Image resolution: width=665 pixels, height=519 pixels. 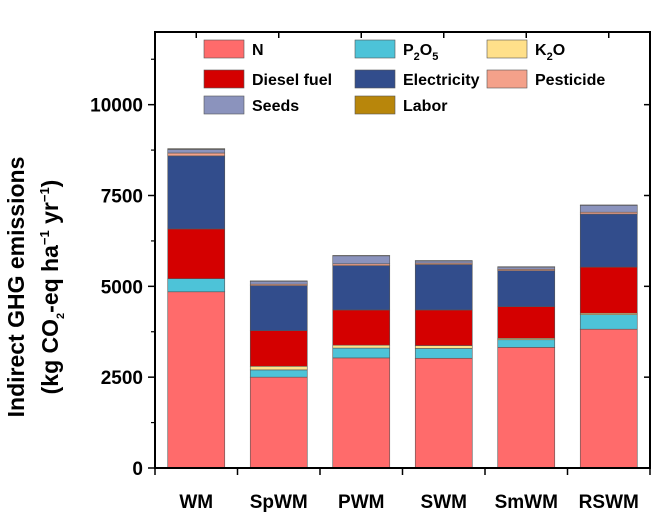 What do you see at coordinates (278, 308) in the screenshot?
I see `bar-segment-spwm-electricity` at bounding box center [278, 308].